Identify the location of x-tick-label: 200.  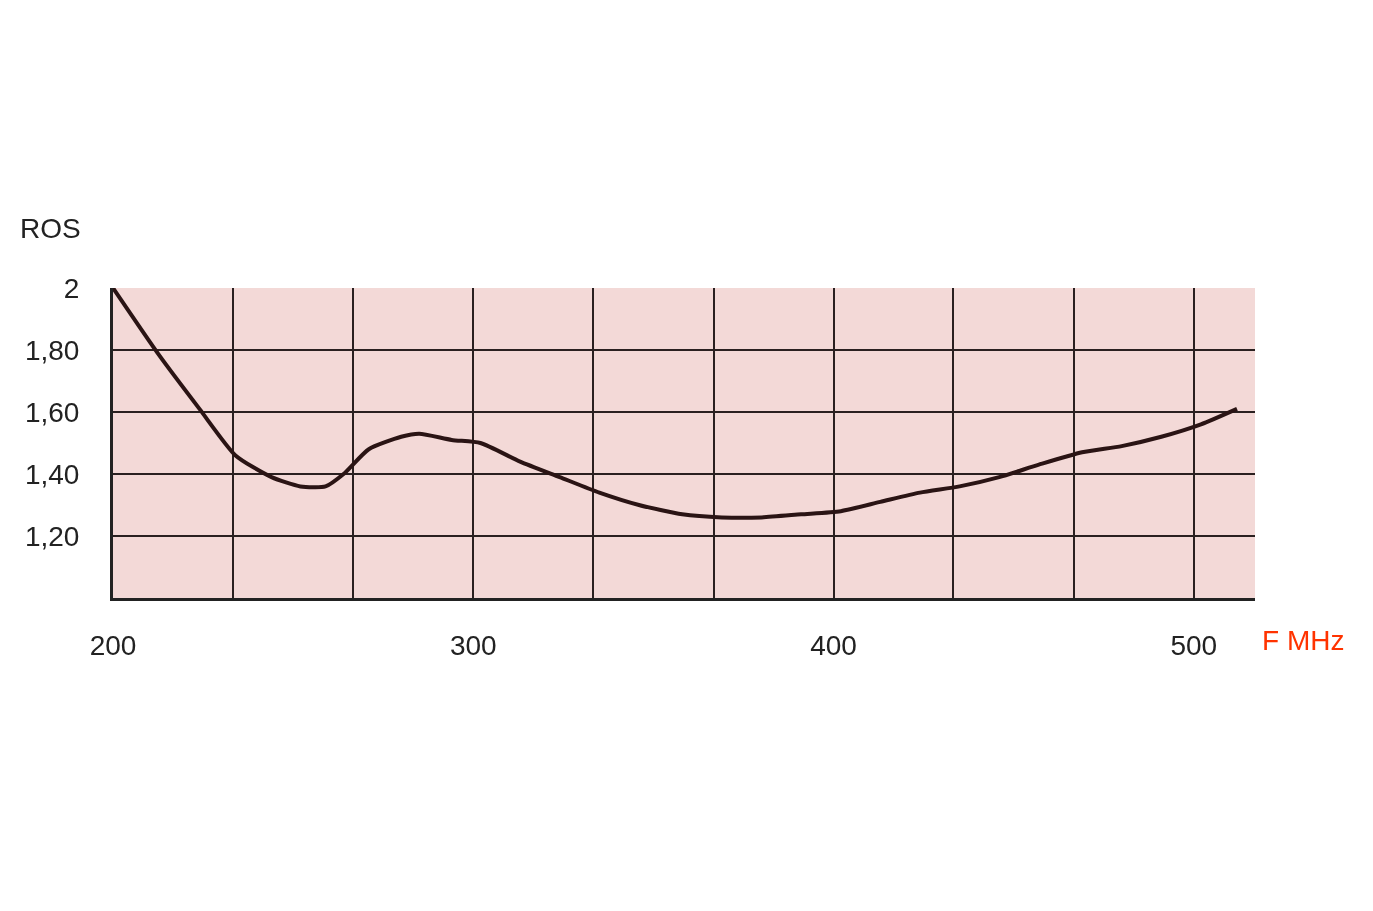
(113, 645).